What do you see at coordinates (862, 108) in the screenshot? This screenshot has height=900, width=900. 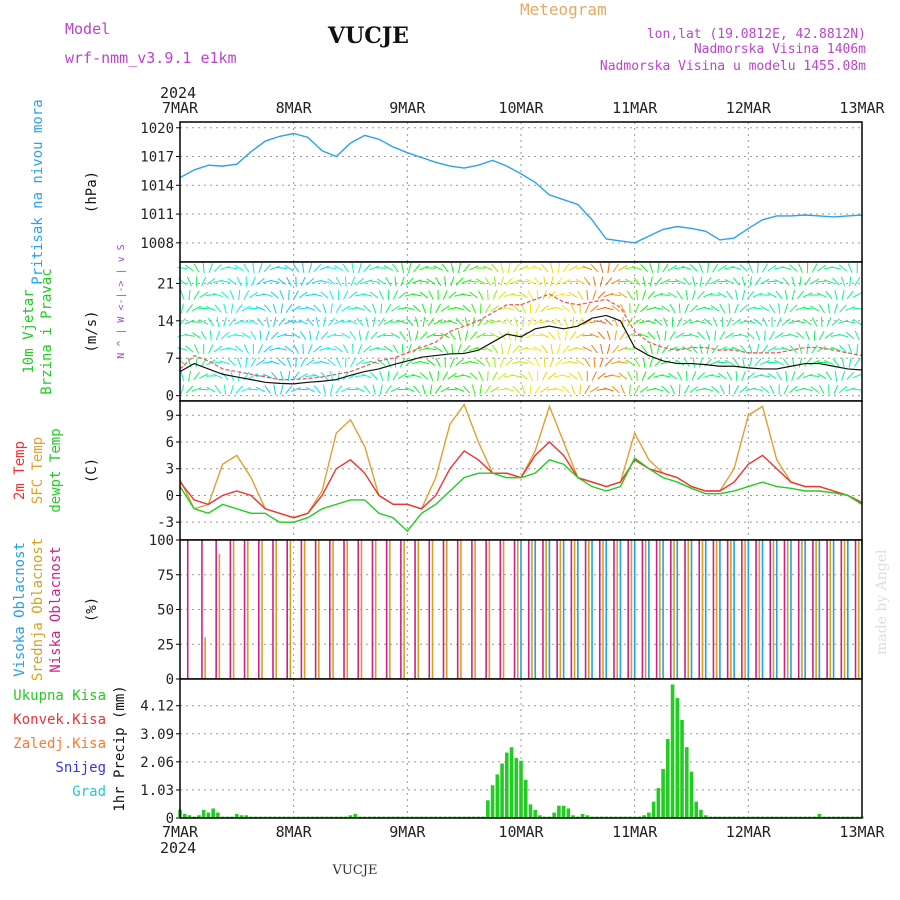 I see `time-label-top: 13MAR` at bounding box center [862, 108].